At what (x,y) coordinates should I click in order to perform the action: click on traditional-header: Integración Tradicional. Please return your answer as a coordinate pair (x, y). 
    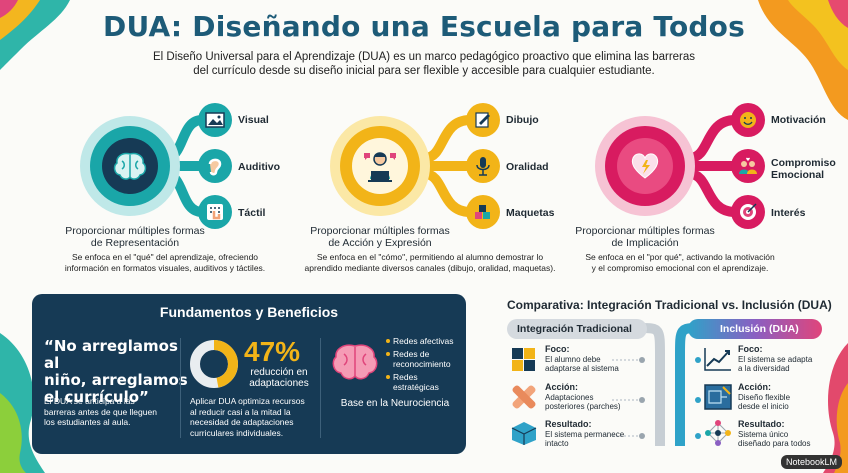
    Looking at the image, I should click on (577, 329).